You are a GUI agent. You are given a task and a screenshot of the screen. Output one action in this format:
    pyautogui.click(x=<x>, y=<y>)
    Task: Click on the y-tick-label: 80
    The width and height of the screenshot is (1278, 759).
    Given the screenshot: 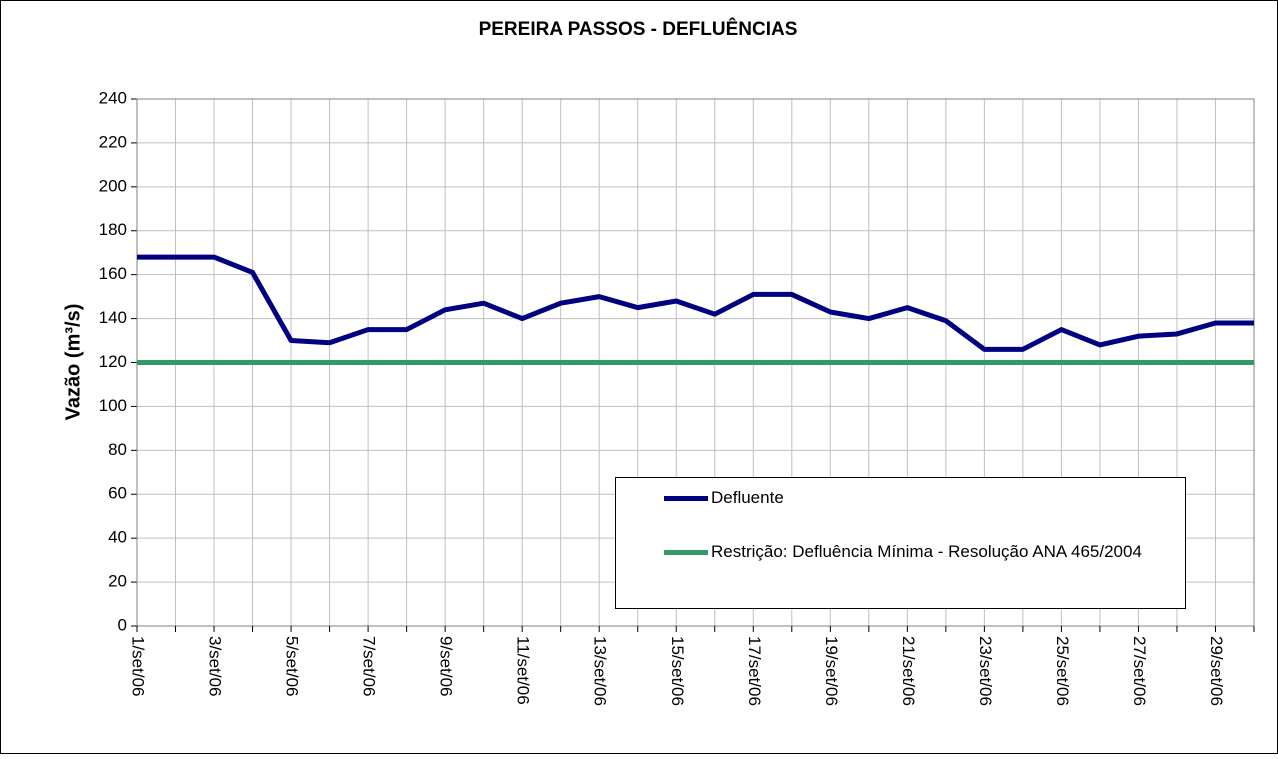 What is the action you would take?
    pyautogui.click(x=117, y=449)
    